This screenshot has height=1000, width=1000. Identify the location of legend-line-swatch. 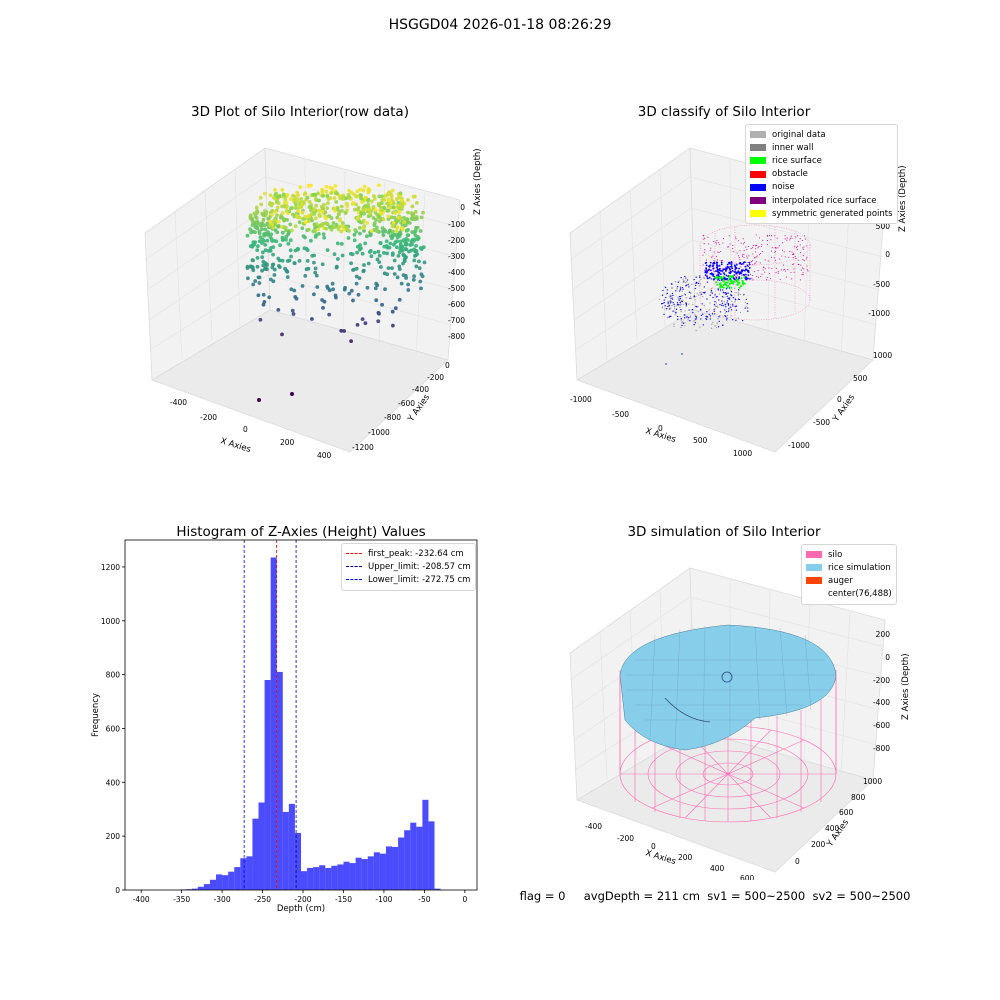
(354, 554).